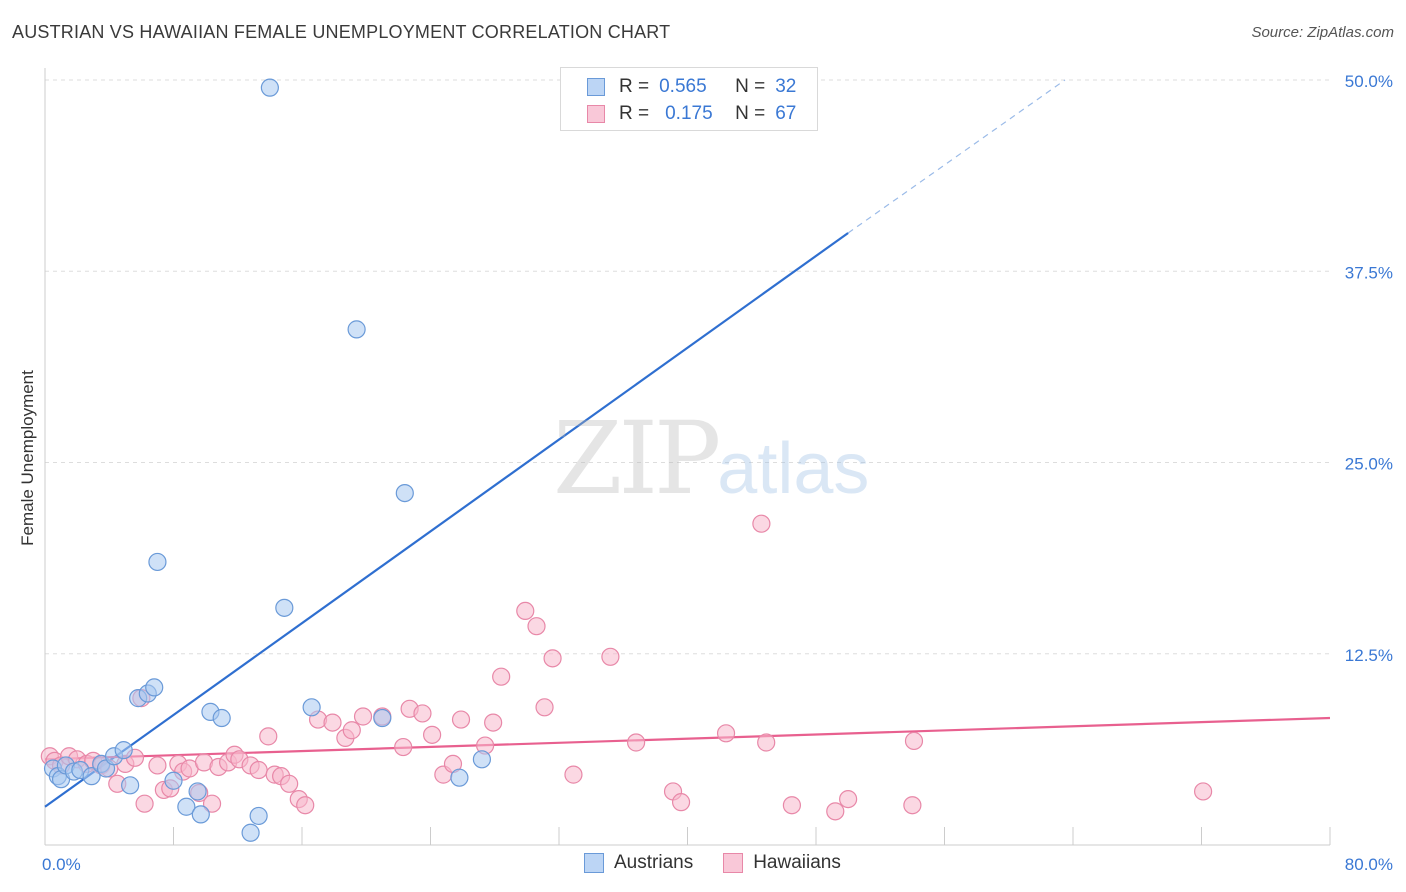  What do you see at coordinates (797, 862) in the screenshot?
I see `hawaiians-legend-label: Hawaiians` at bounding box center [797, 862].